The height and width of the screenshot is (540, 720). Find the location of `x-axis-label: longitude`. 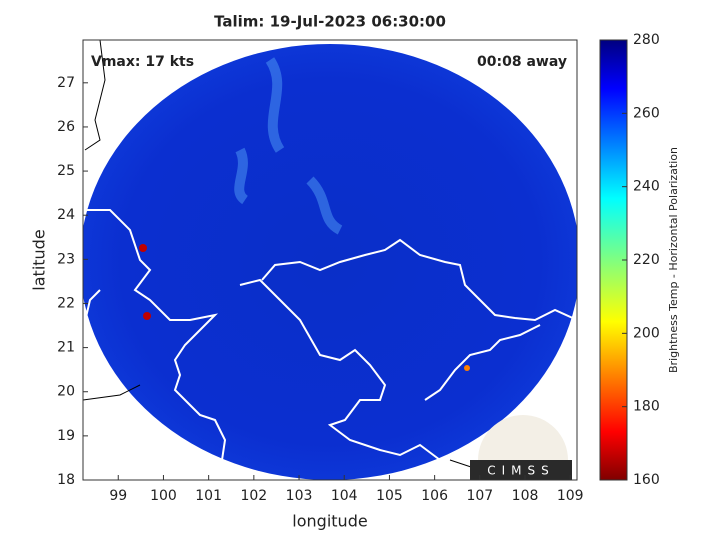

x-axis-label: longitude is located at coordinates (329, 521).